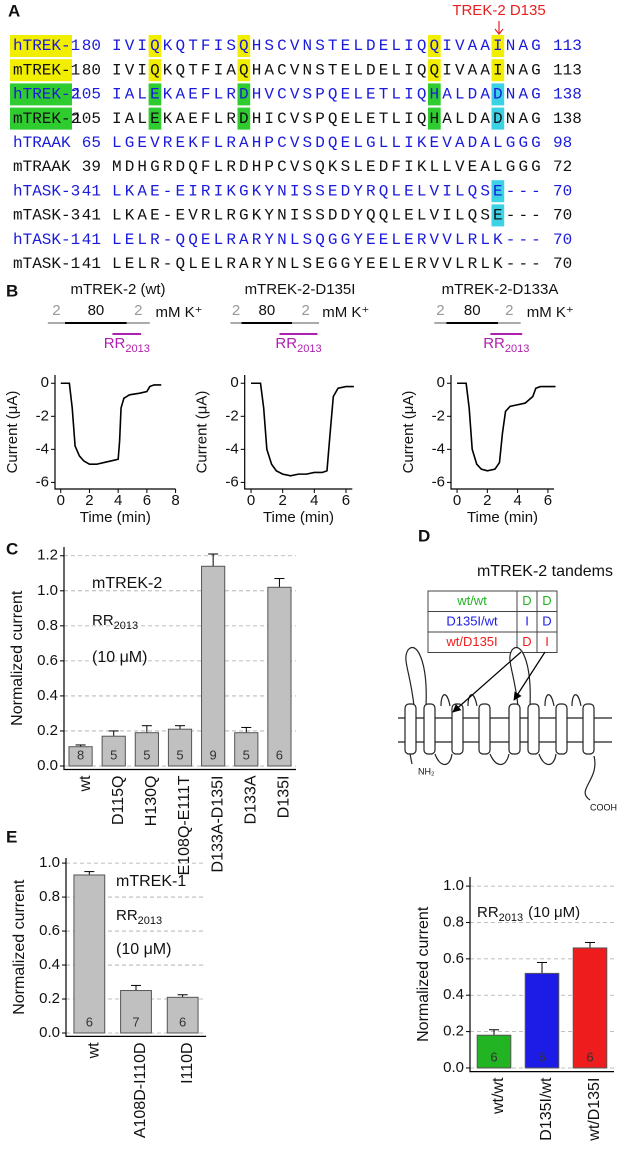  I want to click on name-highlight, so click(41, 94).